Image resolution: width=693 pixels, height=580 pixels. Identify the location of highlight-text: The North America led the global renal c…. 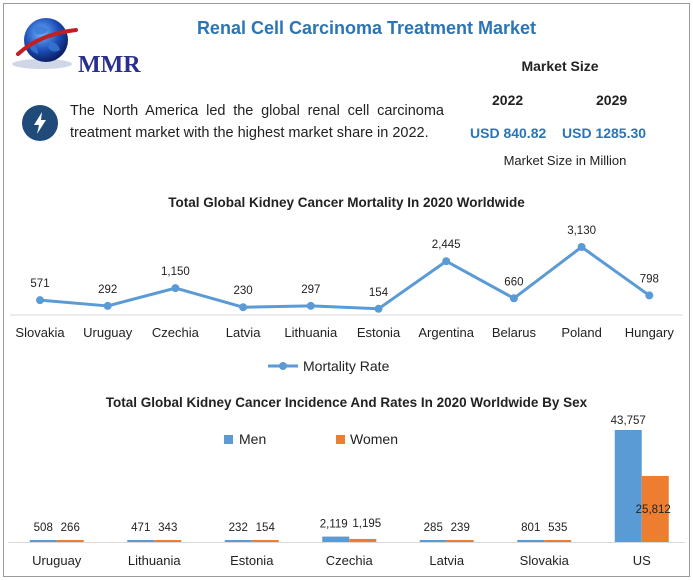
(257, 122).